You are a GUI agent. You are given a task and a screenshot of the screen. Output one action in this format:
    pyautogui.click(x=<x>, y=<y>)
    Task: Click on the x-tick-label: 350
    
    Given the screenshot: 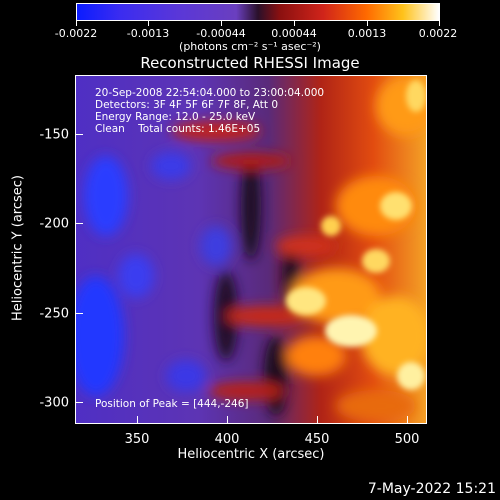 What is the action you would take?
    pyautogui.click(x=137, y=439)
    